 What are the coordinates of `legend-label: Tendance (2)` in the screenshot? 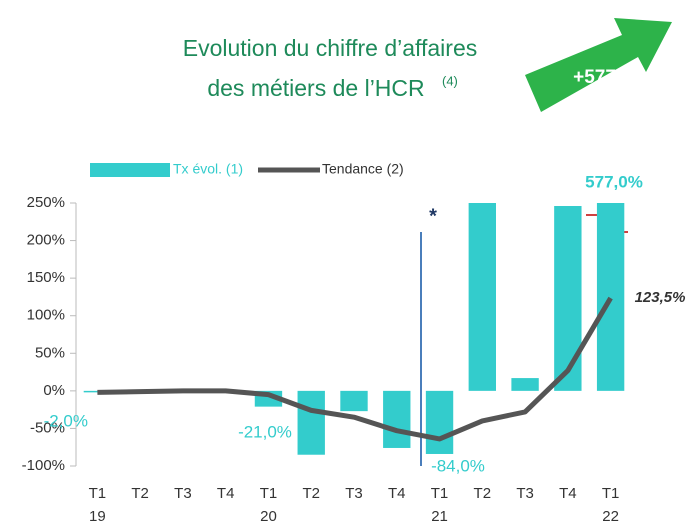 It's located at (363, 169).